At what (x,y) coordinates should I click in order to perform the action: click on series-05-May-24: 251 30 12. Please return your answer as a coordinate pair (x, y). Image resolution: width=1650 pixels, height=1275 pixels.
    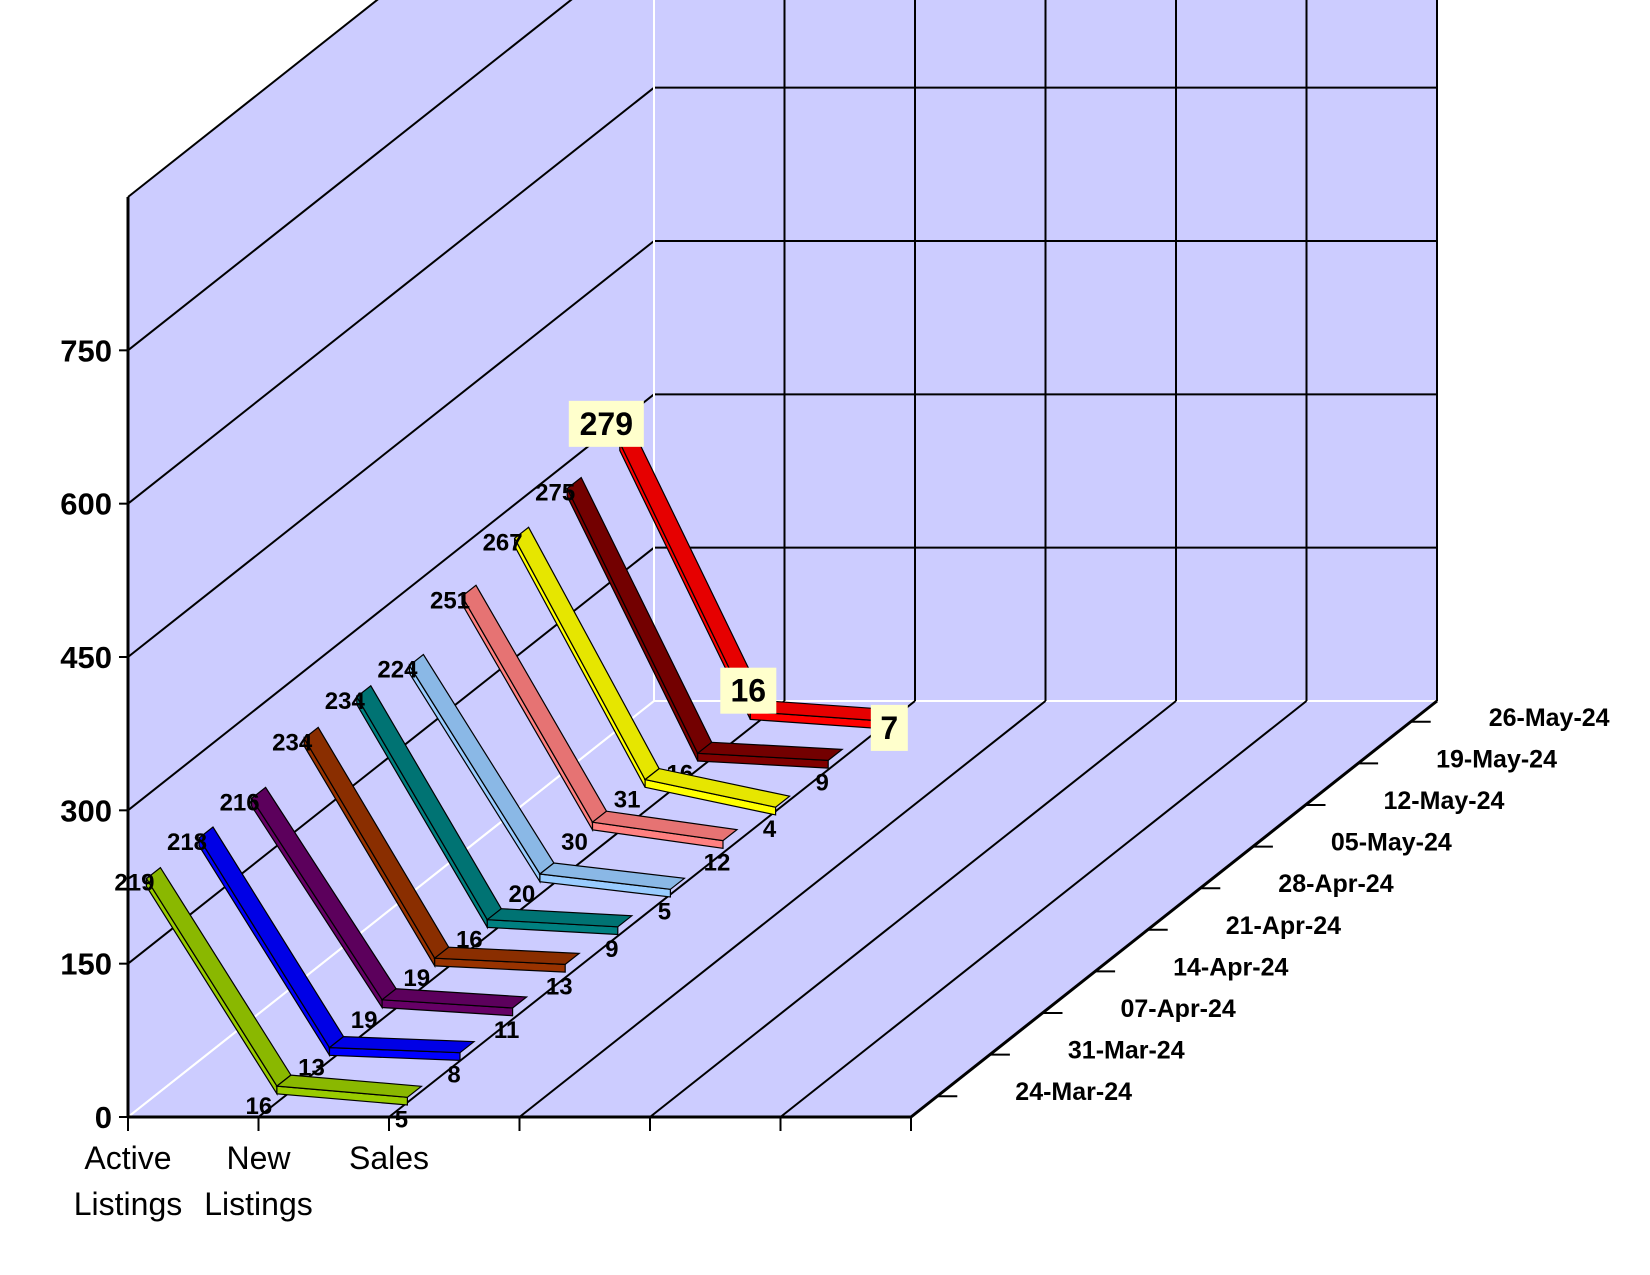
    Looking at the image, I should click on (584, 730).